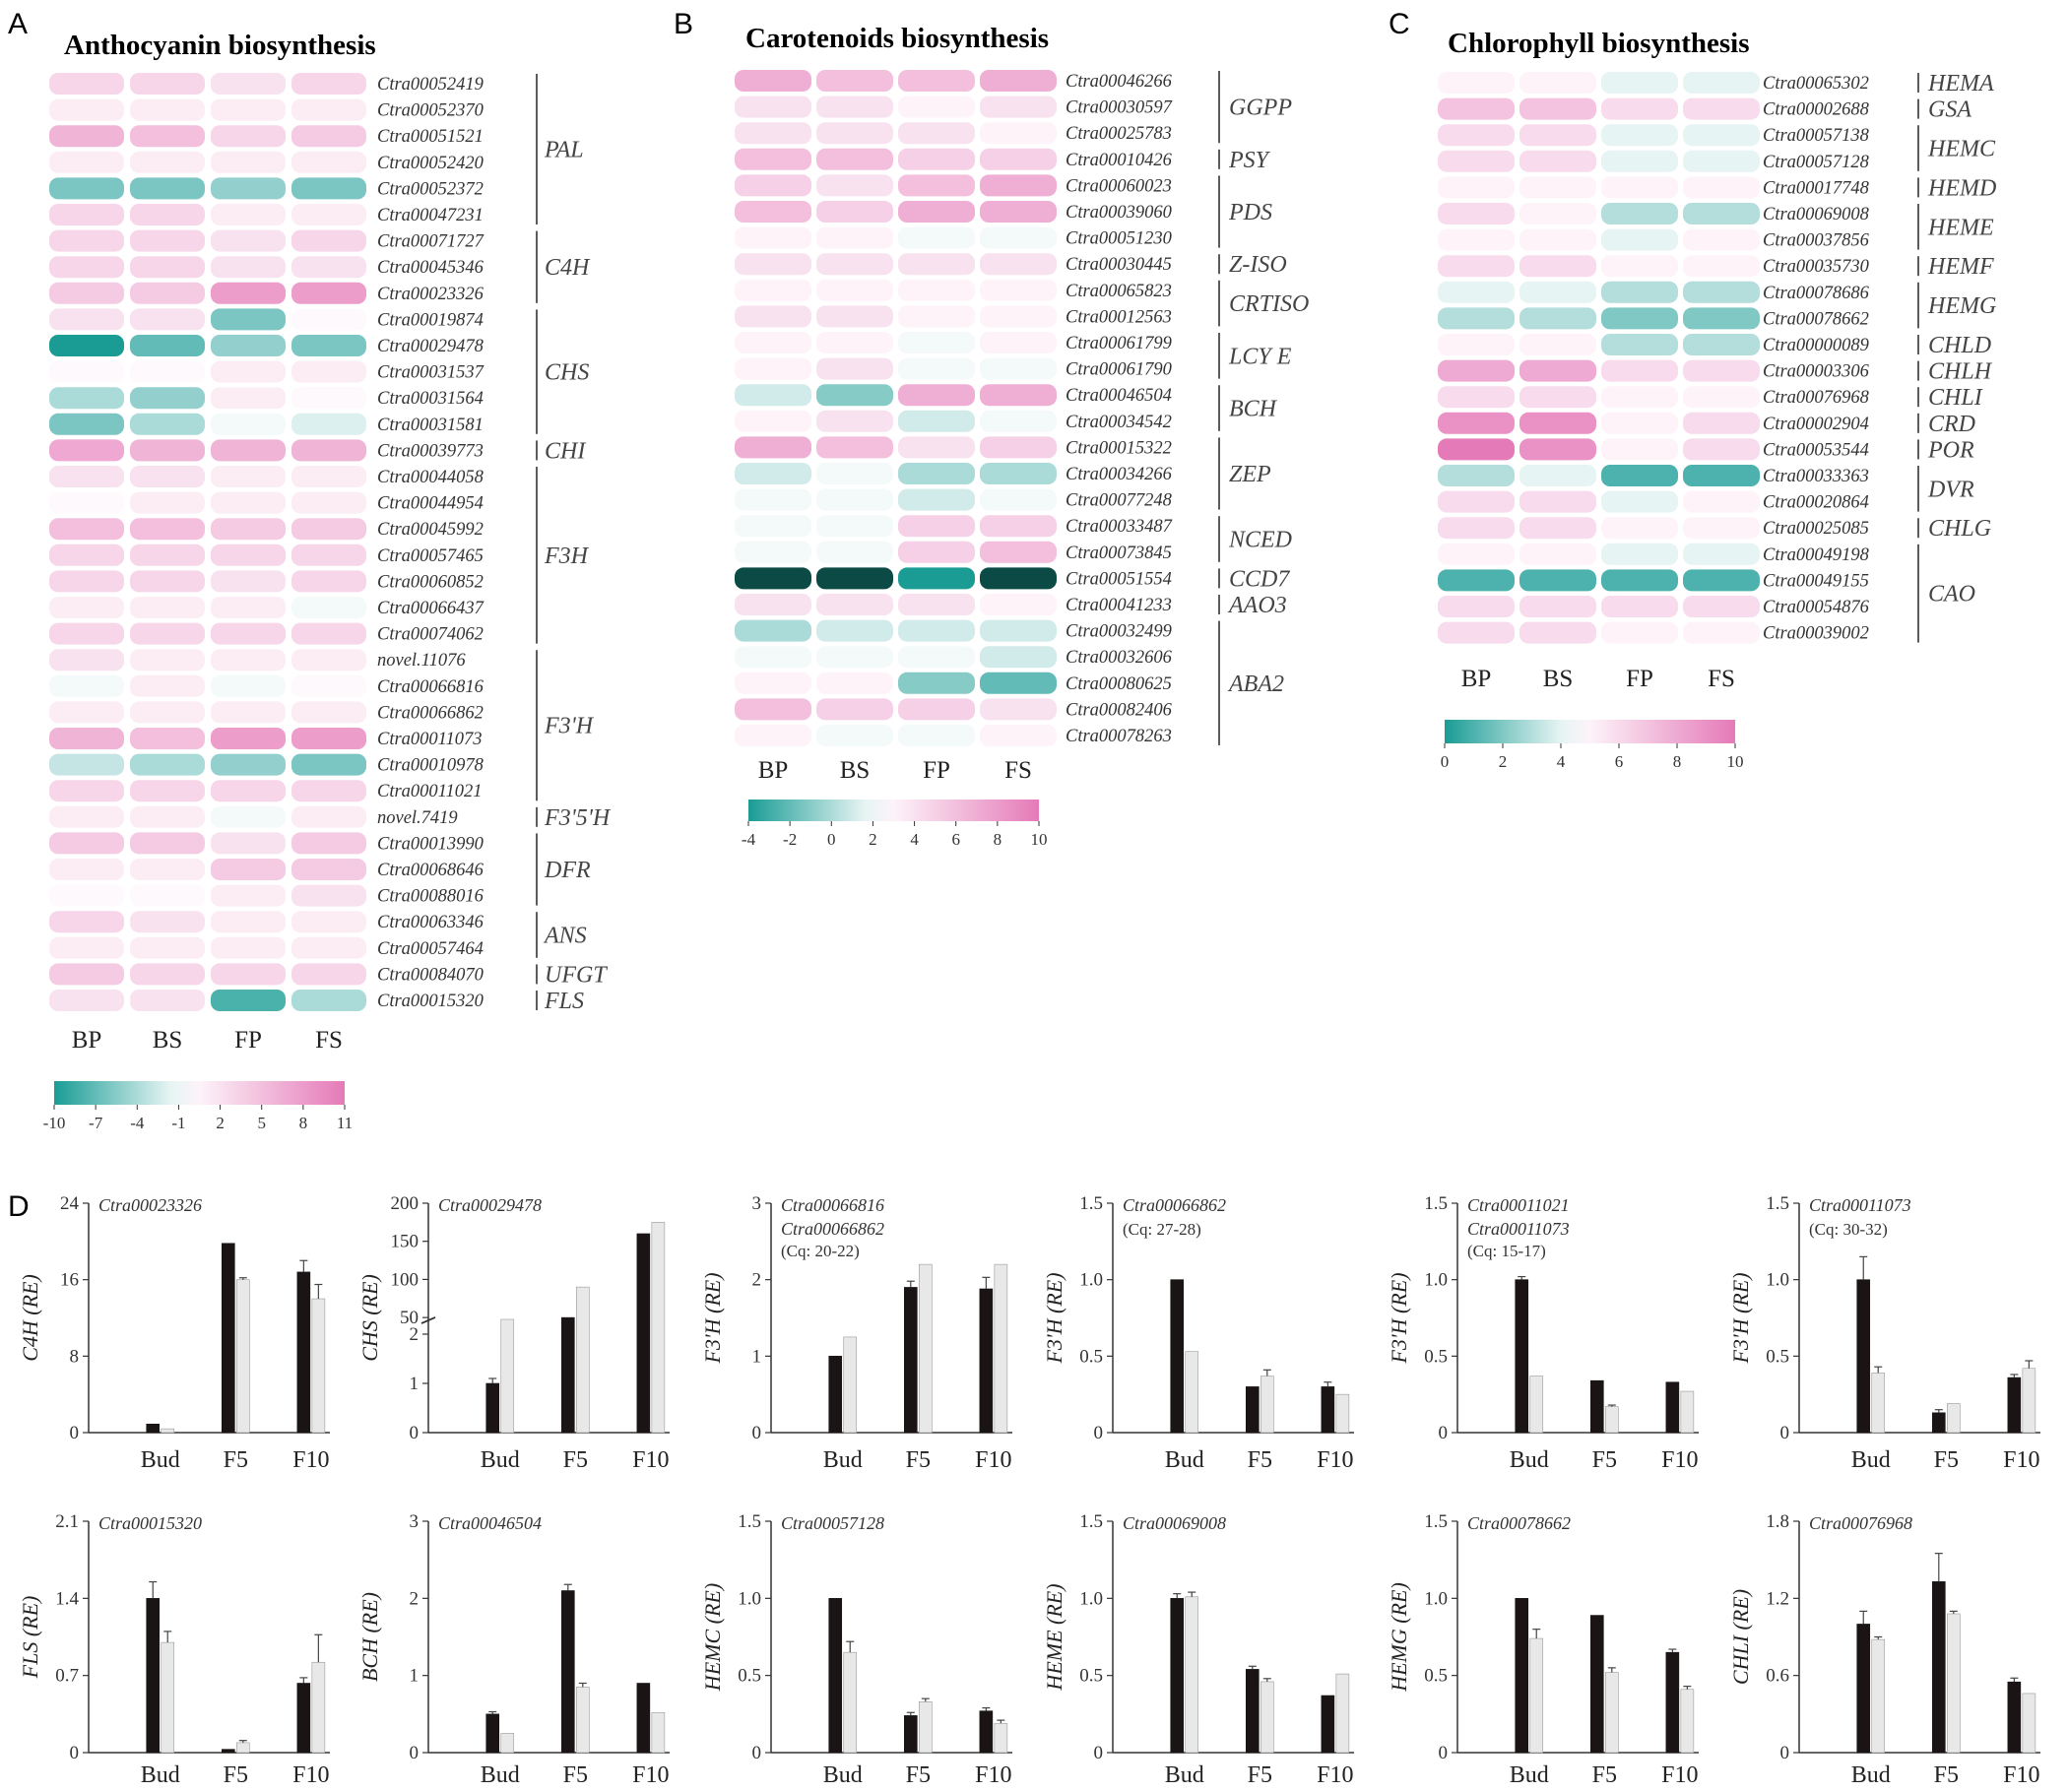 The width and height of the screenshot is (2068, 1792). What do you see at coordinates (345, 1123) in the screenshot?
I see `colorbar-tick-label: 11` at bounding box center [345, 1123].